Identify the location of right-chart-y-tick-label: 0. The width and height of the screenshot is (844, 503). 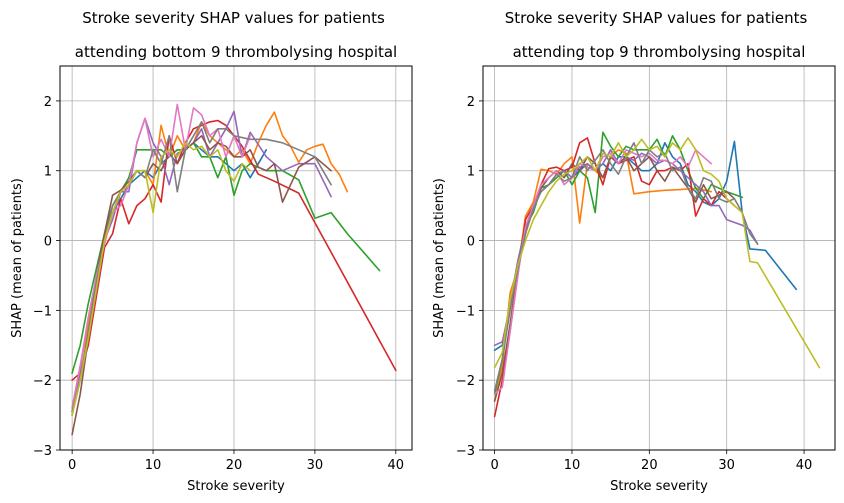
(471, 242).